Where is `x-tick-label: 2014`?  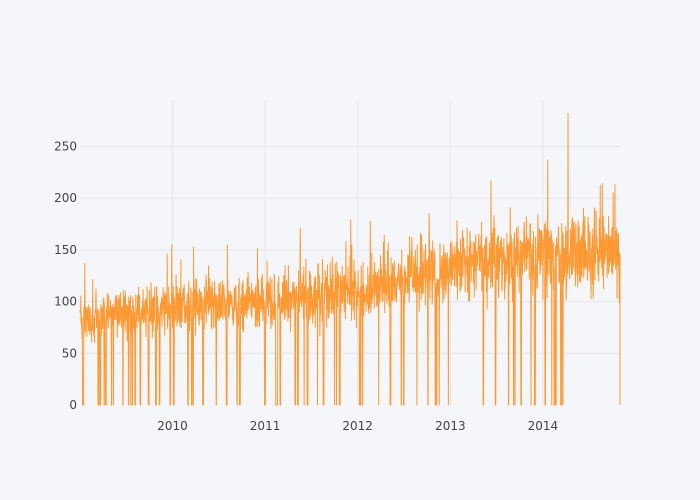 x-tick-label: 2014 is located at coordinates (543, 426).